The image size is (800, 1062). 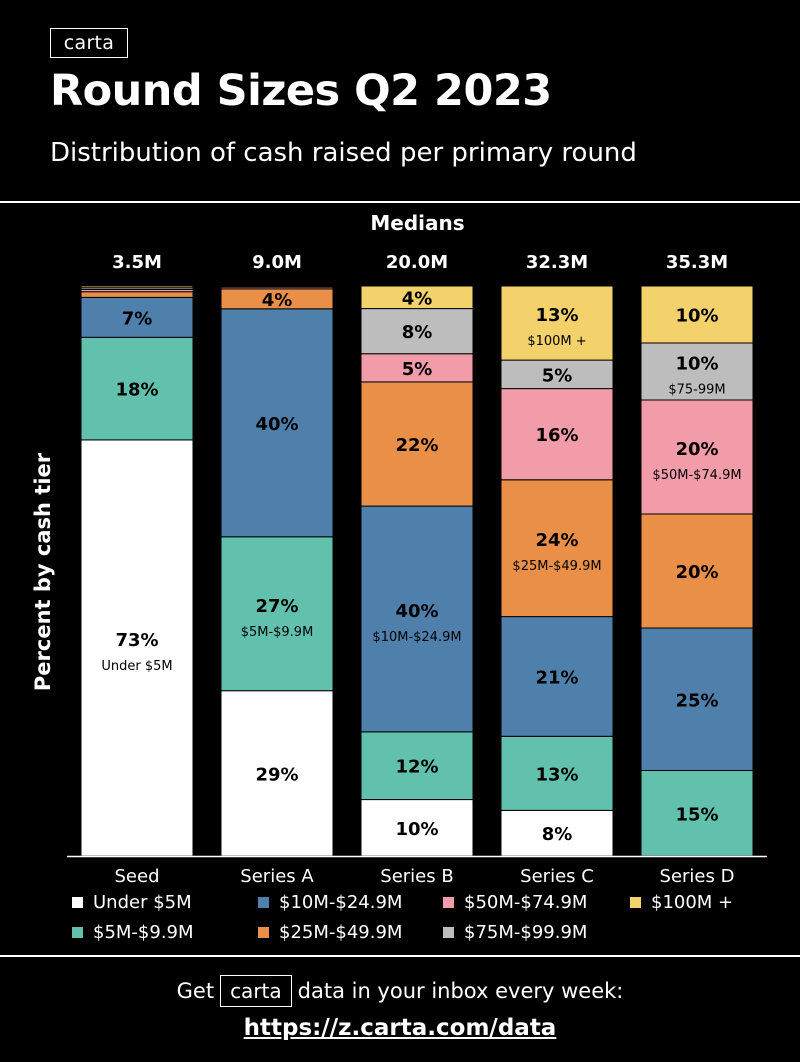 I want to click on x-tick-label: Series B, so click(x=416, y=876).